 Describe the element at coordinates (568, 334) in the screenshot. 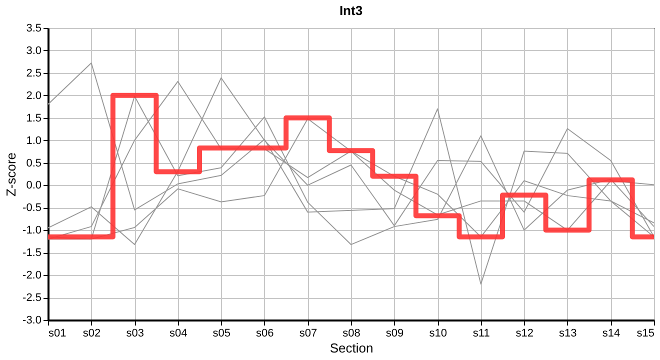

I see `x-tick-label: s13` at that location.